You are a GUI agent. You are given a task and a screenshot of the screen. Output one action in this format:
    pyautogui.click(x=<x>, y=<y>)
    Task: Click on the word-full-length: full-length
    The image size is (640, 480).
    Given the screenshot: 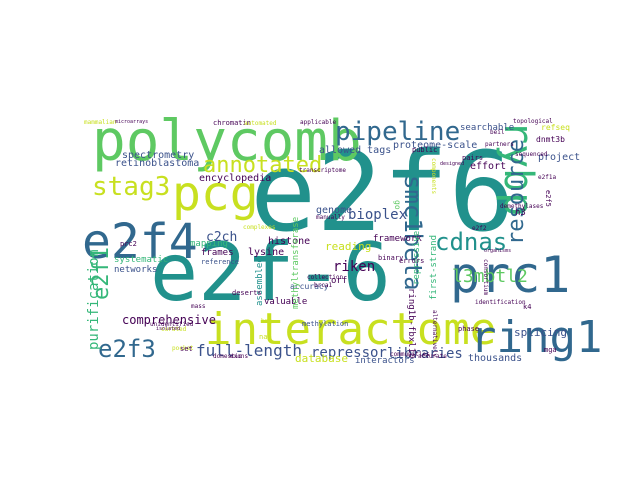 What is the action you would take?
    pyautogui.click(x=249, y=350)
    